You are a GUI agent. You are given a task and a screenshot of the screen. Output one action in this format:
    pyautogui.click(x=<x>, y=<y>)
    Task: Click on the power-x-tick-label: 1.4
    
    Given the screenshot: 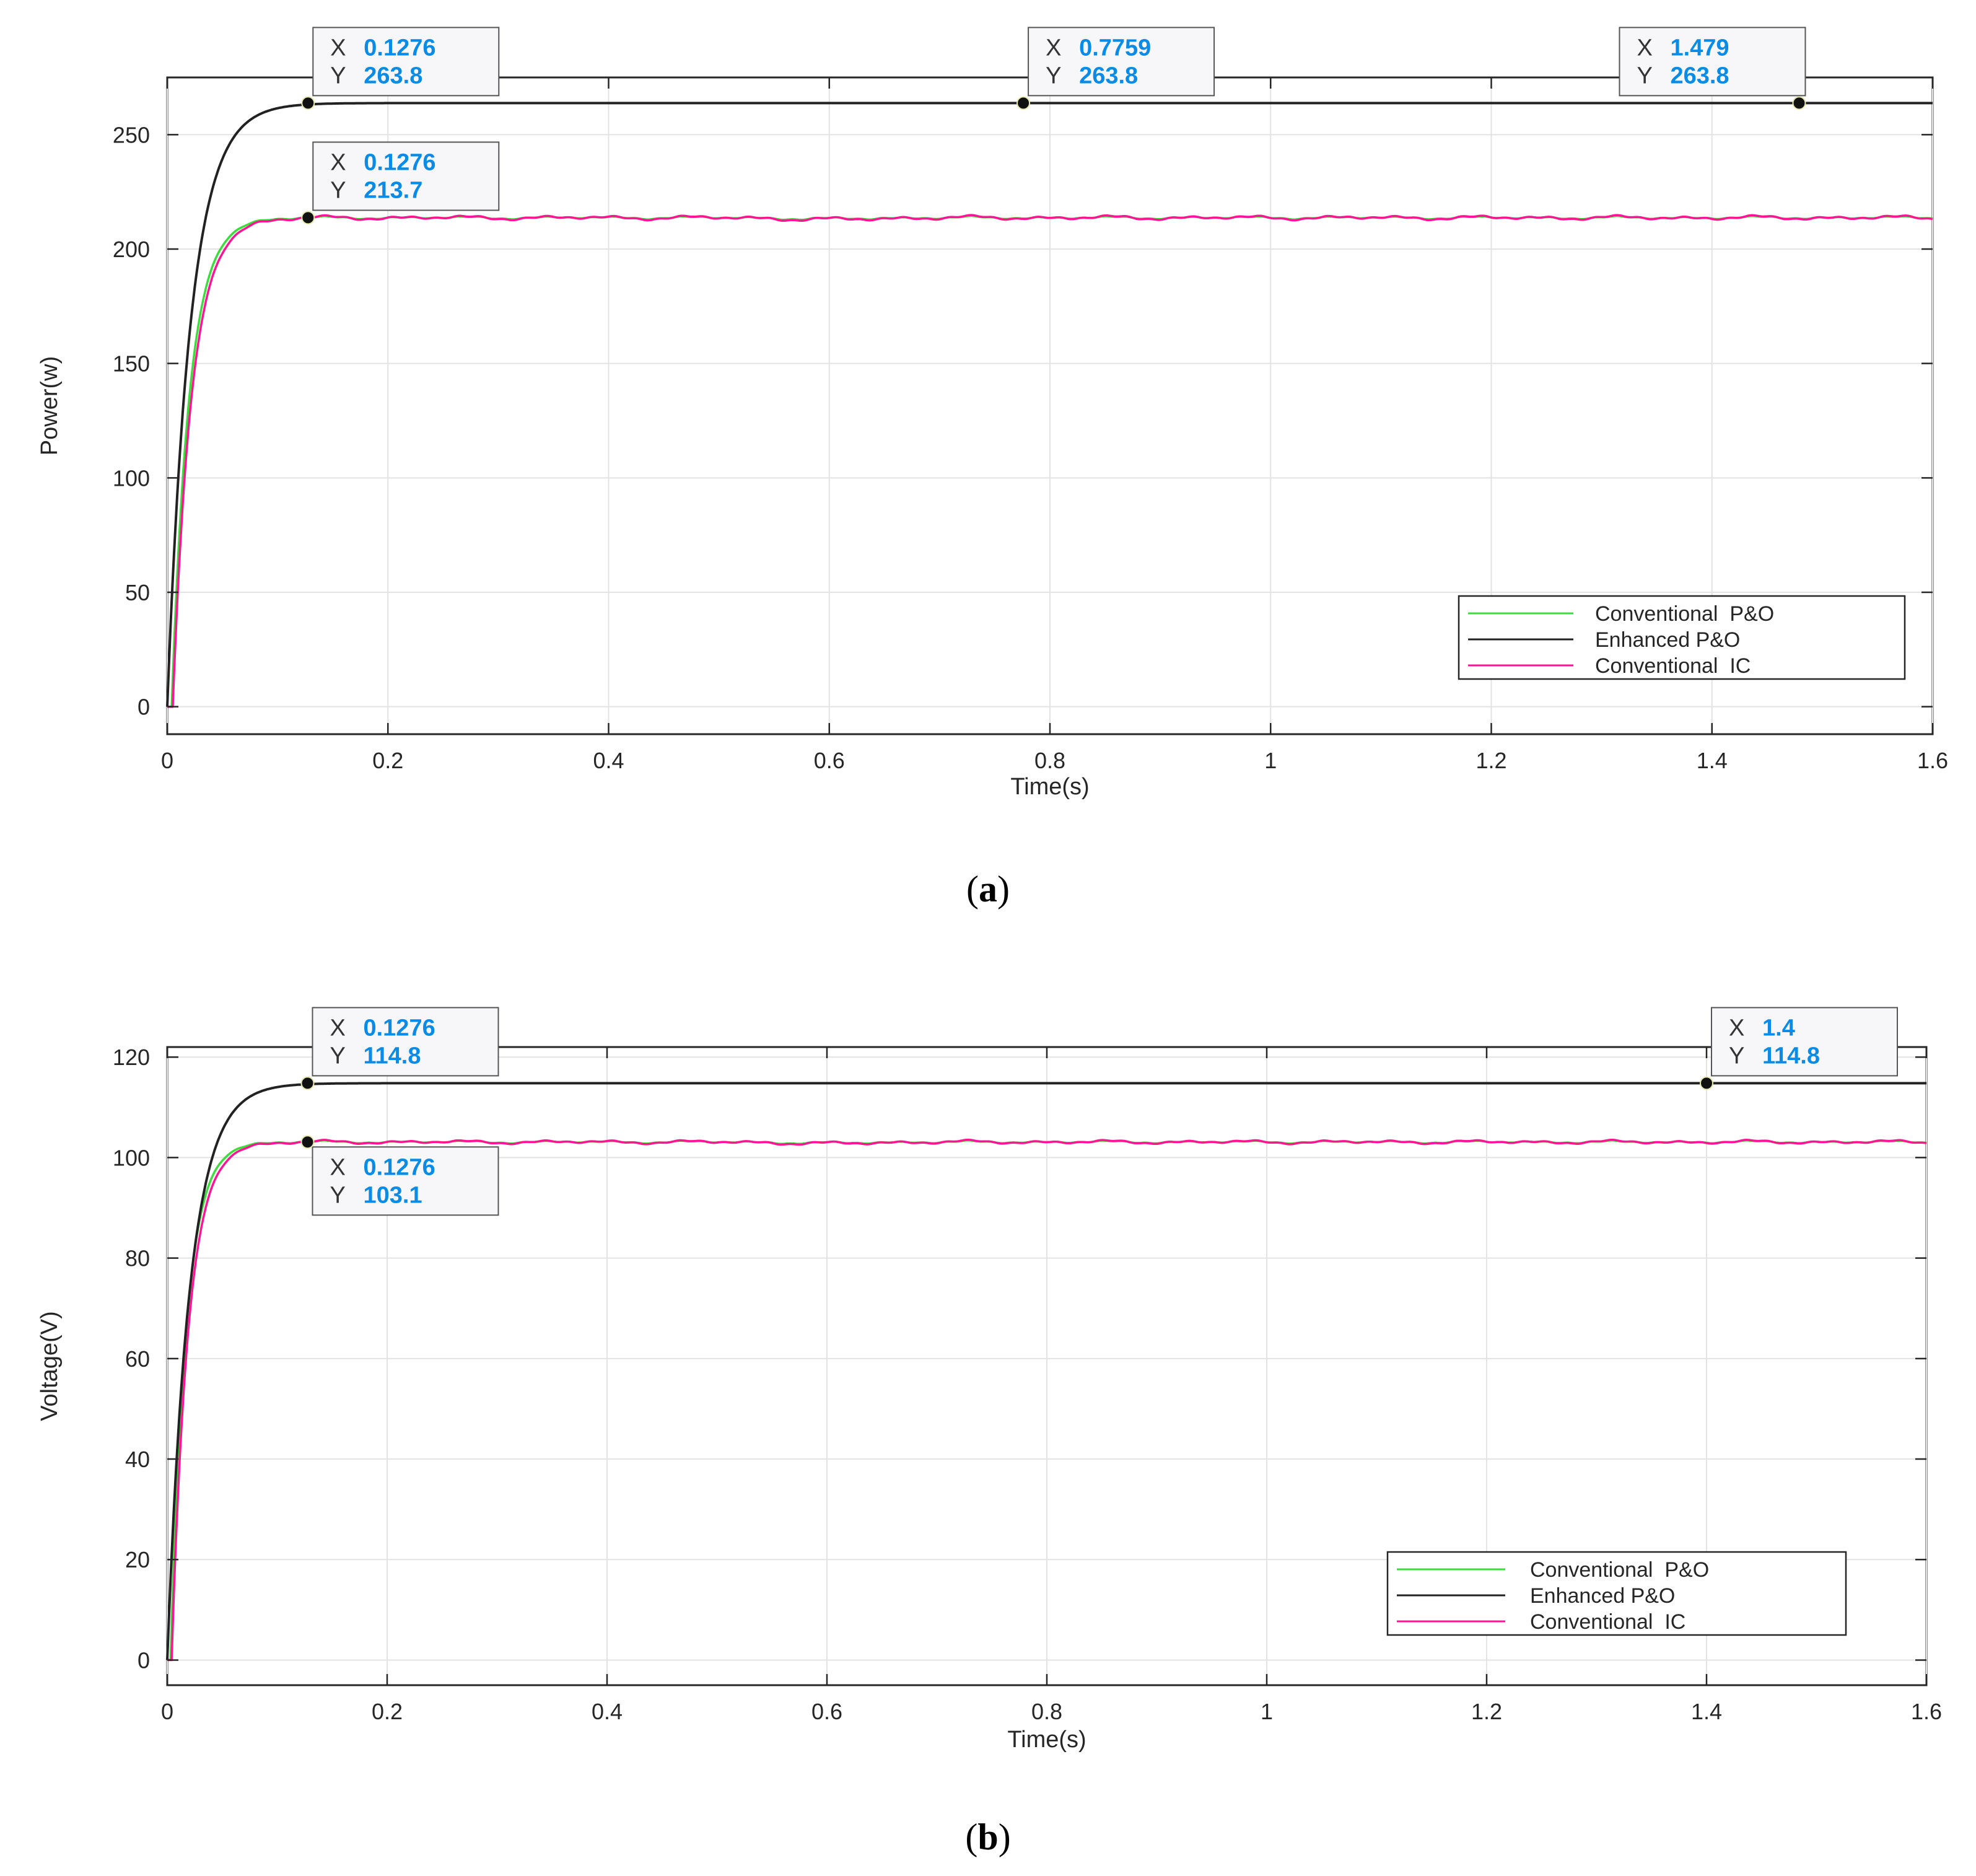 What is the action you would take?
    pyautogui.click(x=1712, y=760)
    